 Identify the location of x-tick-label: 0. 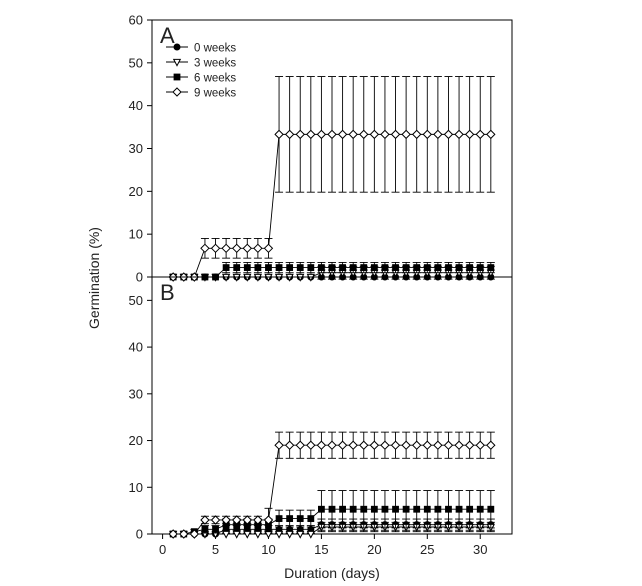
(162, 549).